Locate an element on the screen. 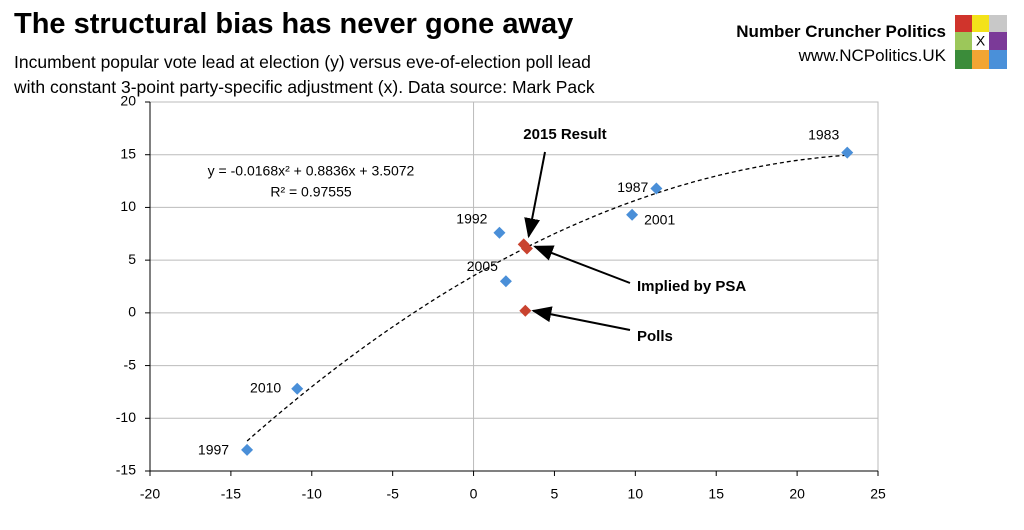 This screenshot has width=1024, height=530. x-tick-label: 10 is located at coordinates (636, 494).